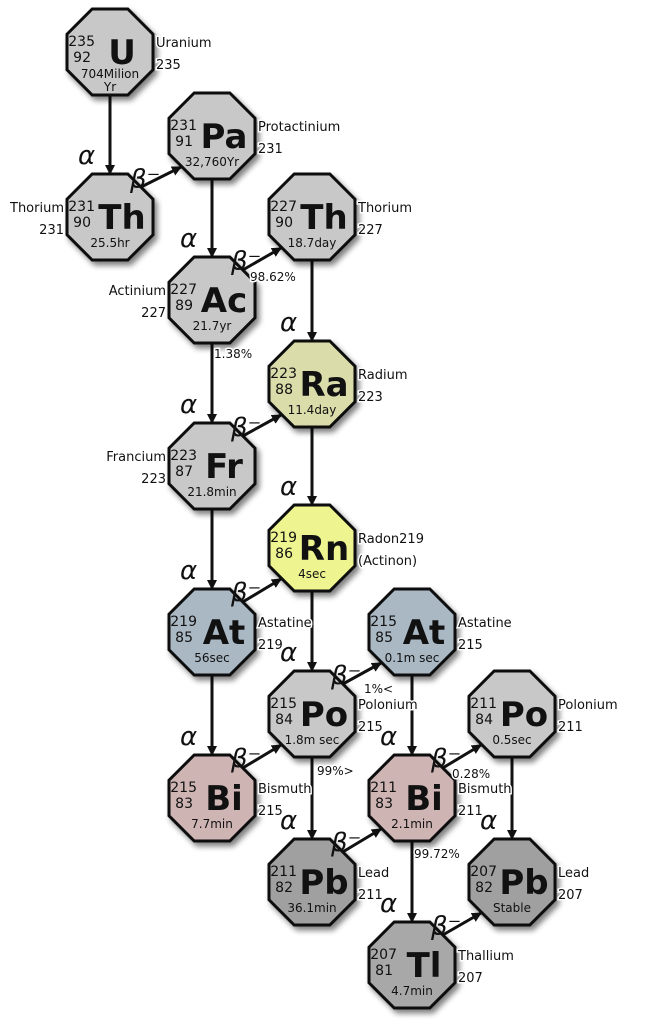  What do you see at coordinates (335, 771) in the screenshot?
I see `branch-ratio: 99%>` at bounding box center [335, 771].